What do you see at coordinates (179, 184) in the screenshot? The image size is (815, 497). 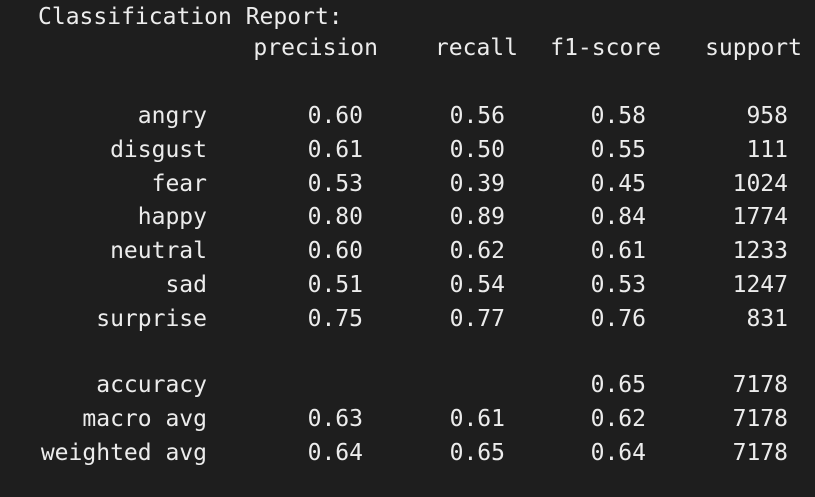 I see `row-label: fear` at bounding box center [179, 184].